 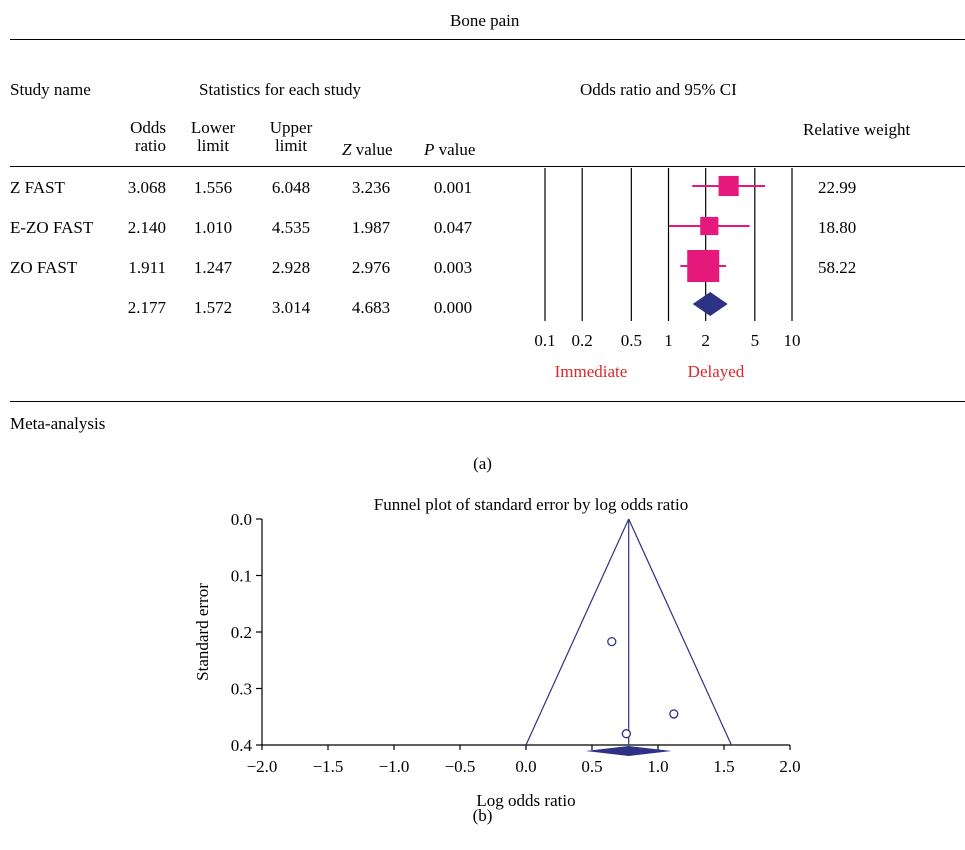 I want to click on cell-name: E-ZO FAST, so click(x=52, y=227).